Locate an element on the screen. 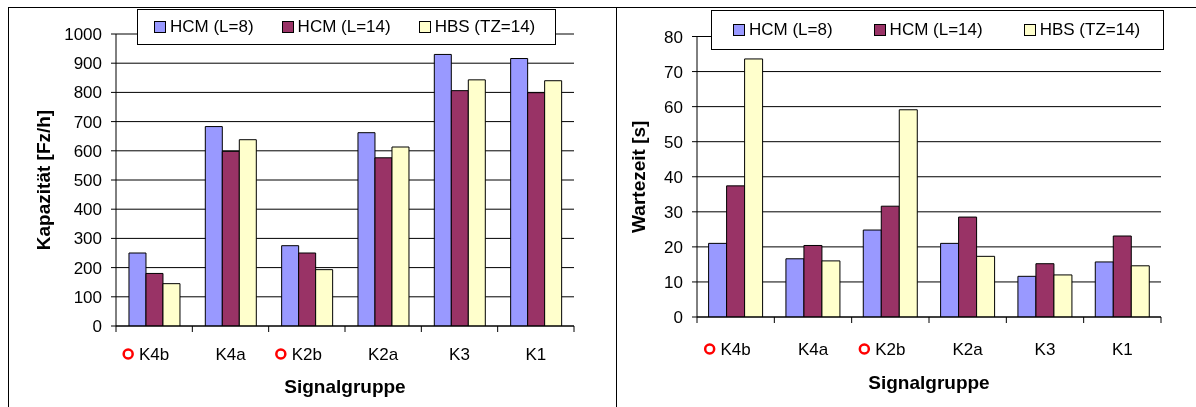 This screenshot has width=1196, height=407. y-tick-label: 800 is located at coordinates (87, 93).